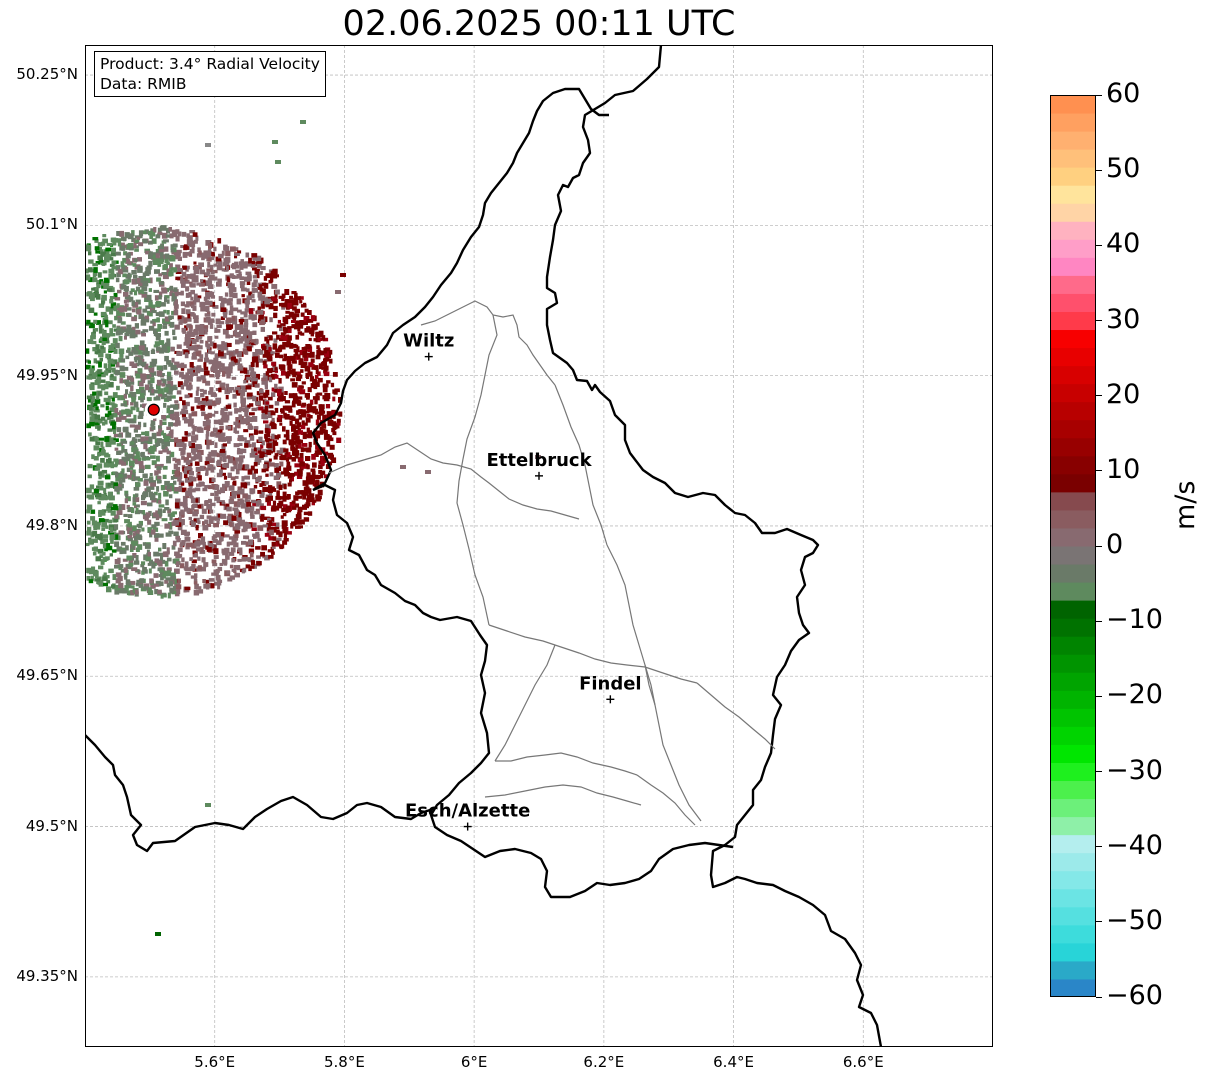 The width and height of the screenshot is (1207, 1081). What do you see at coordinates (210, 74) in the screenshot?
I see `product-info-box: Product: 3.4° Radial Velocity Data: RMIB` at bounding box center [210, 74].